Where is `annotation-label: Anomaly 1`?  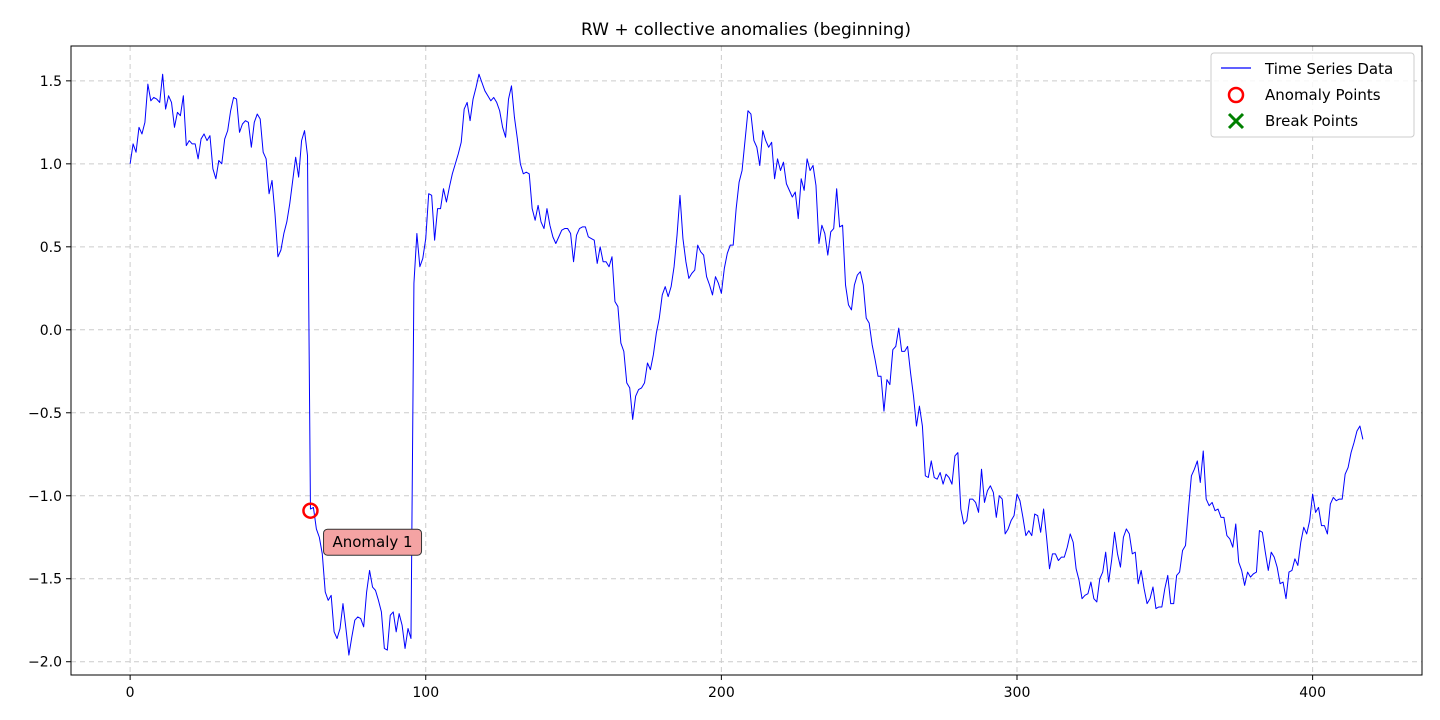 annotation-label: Anomaly 1 is located at coordinates (372, 542).